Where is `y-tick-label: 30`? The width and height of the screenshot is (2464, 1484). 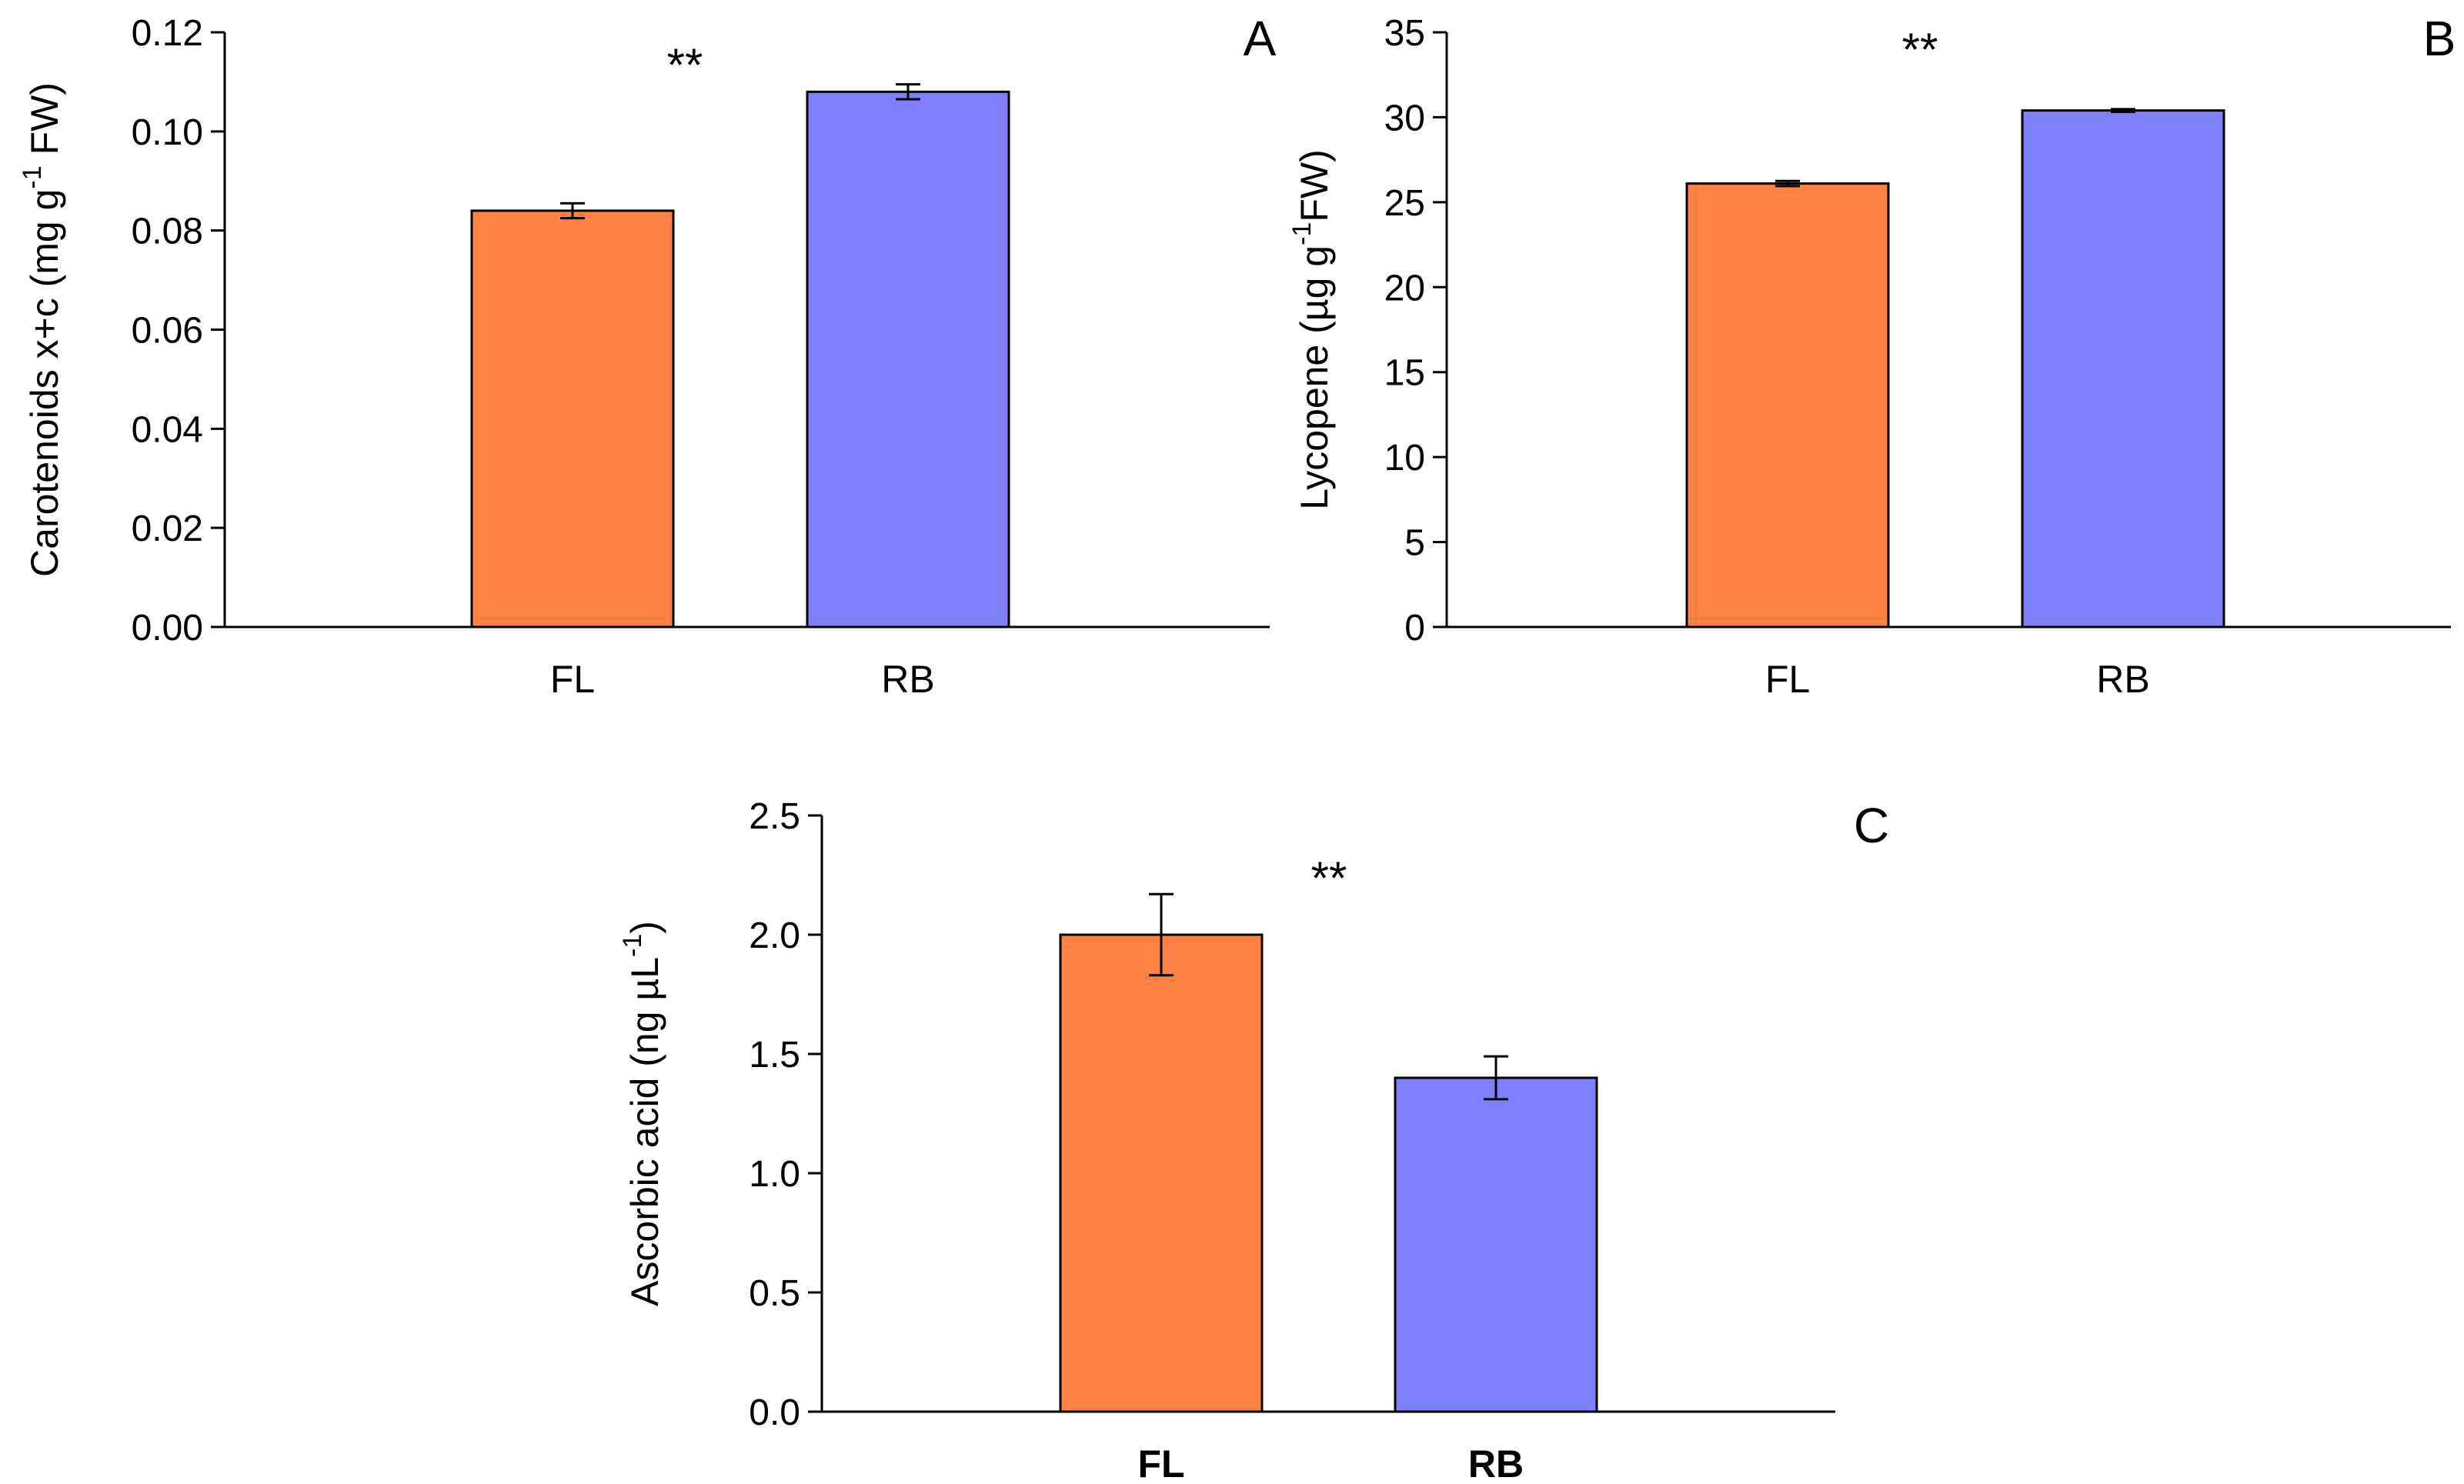
y-tick-label: 30 is located at coordinates (1405, 118).